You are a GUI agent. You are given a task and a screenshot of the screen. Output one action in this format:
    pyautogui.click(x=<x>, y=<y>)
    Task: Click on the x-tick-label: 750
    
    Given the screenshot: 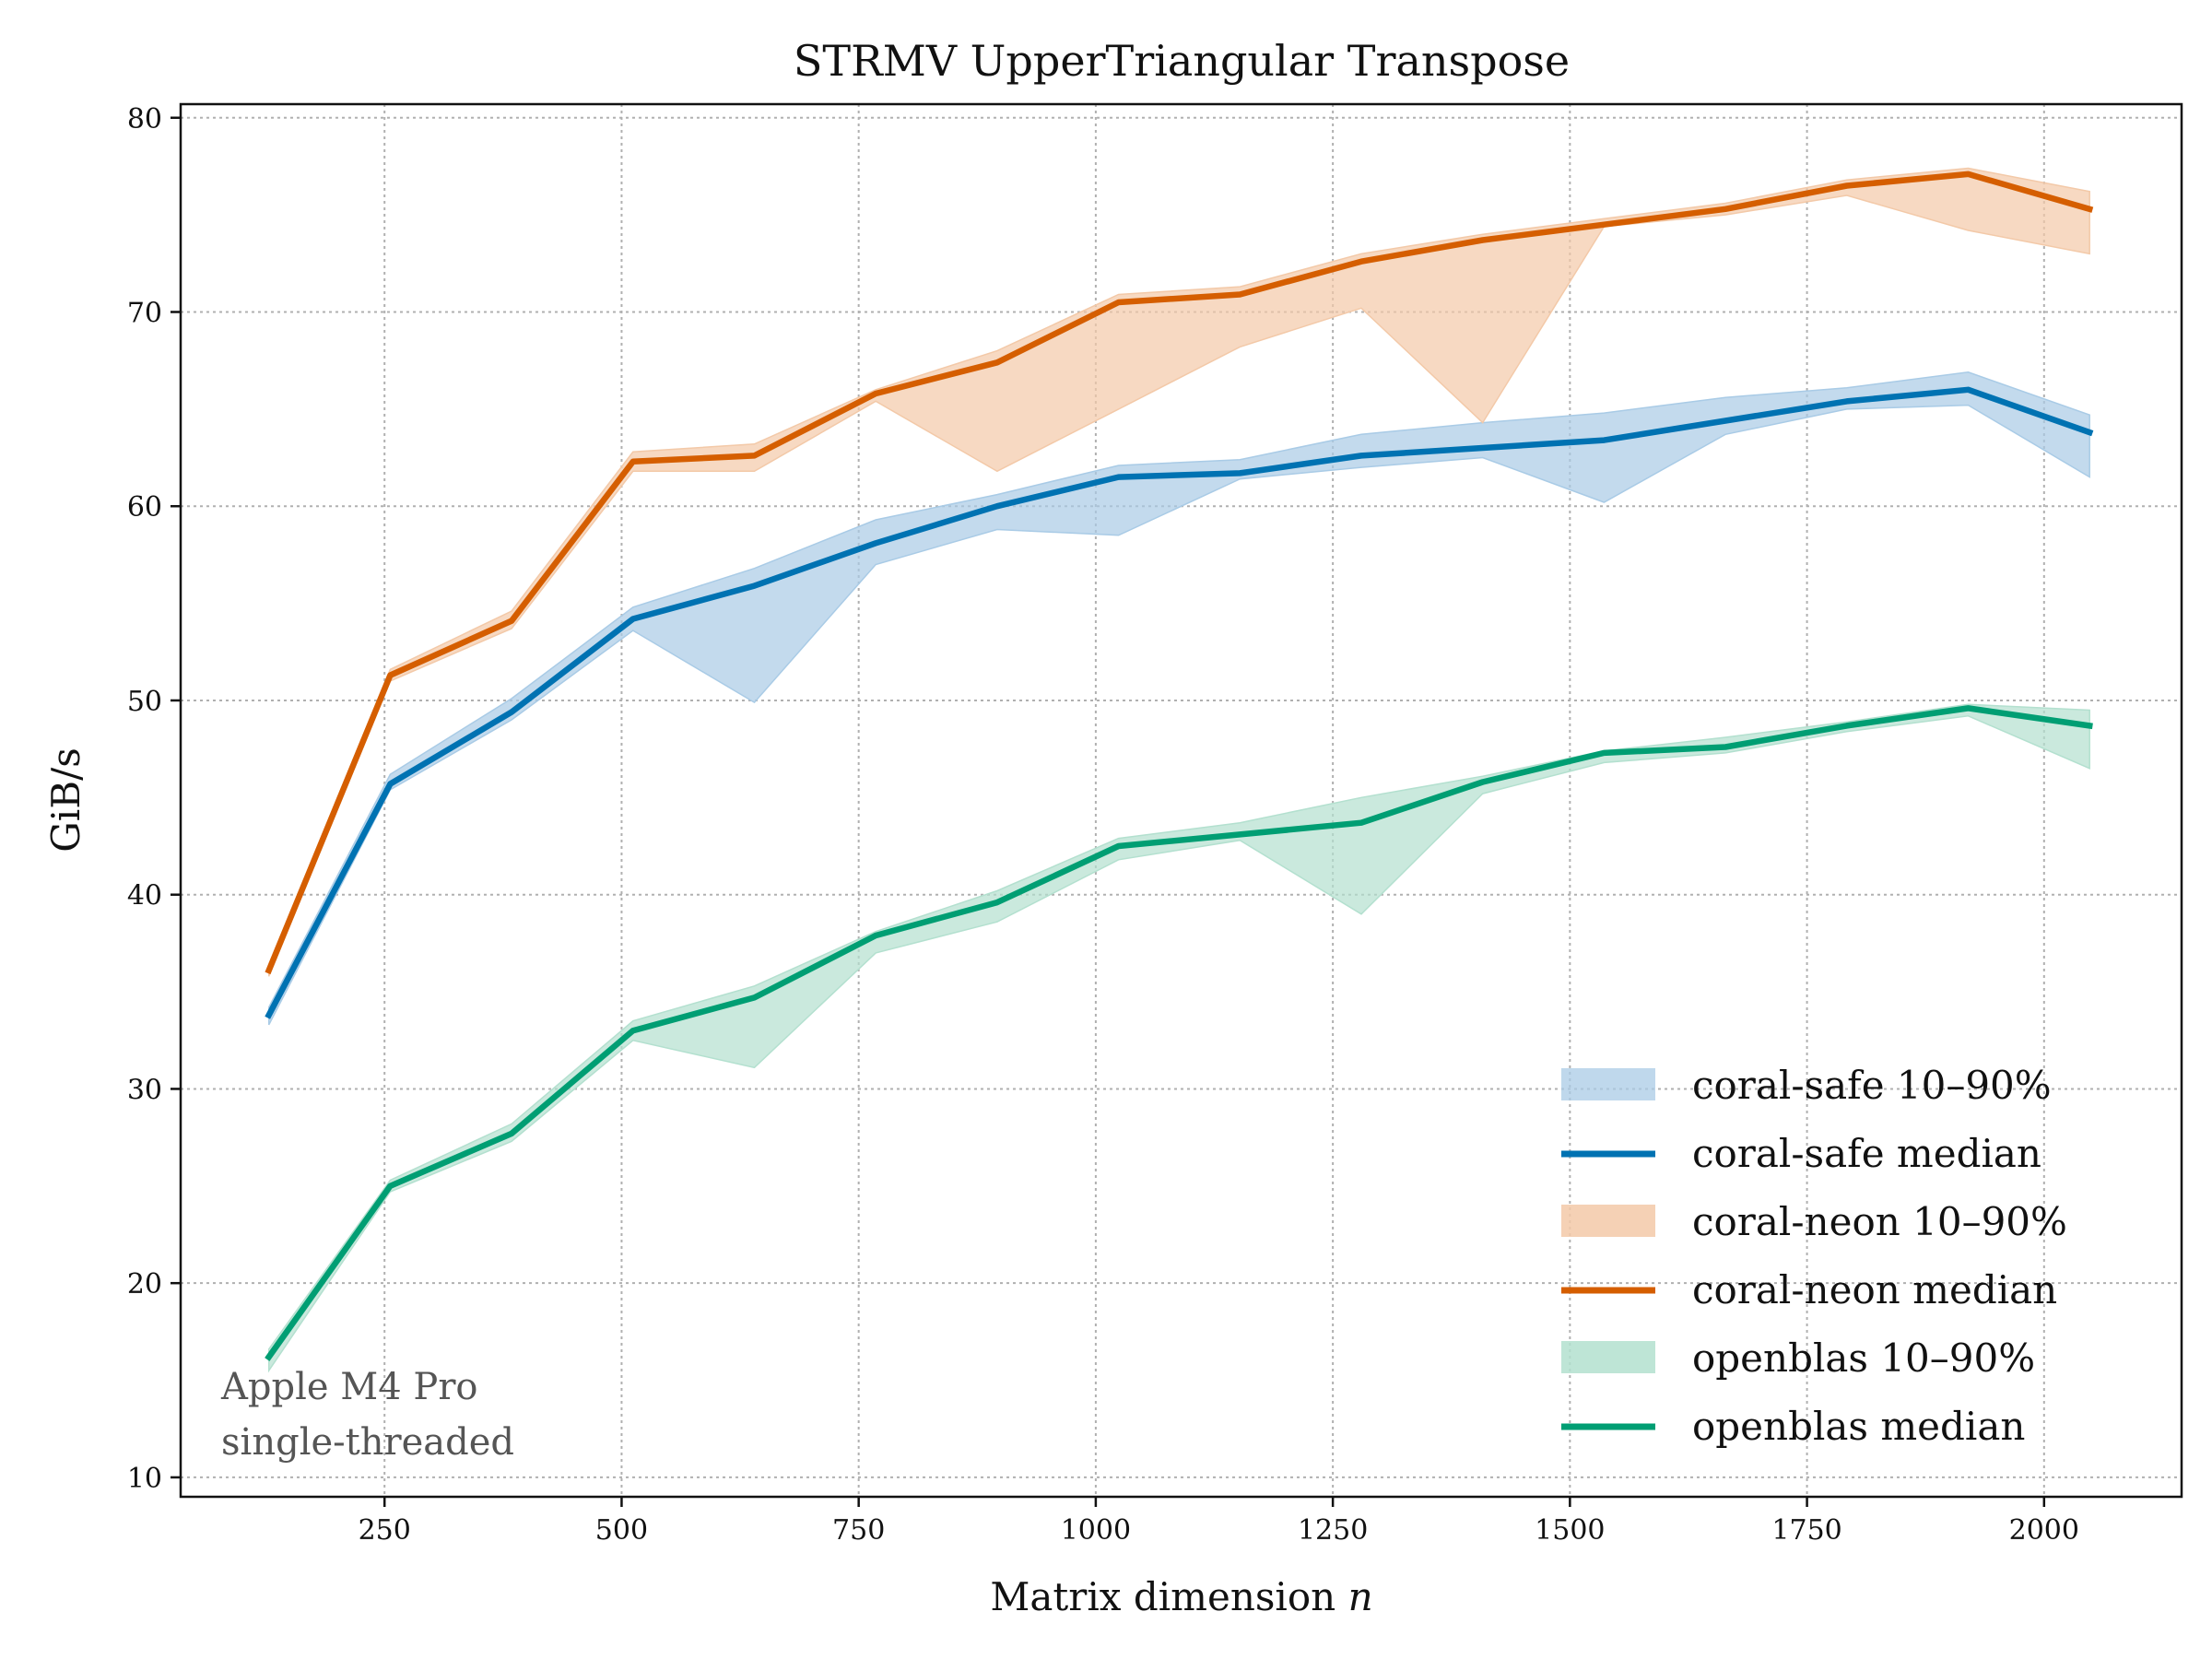 What is the action you would take?
    pyautogui.click(x=858, y=1530)
    